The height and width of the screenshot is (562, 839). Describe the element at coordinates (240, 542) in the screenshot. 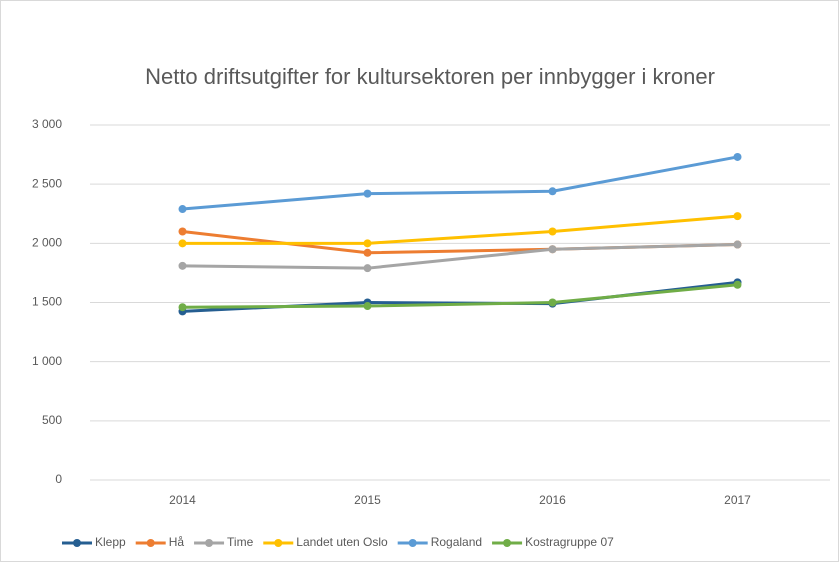

I see `legend-label: Time` at that location.